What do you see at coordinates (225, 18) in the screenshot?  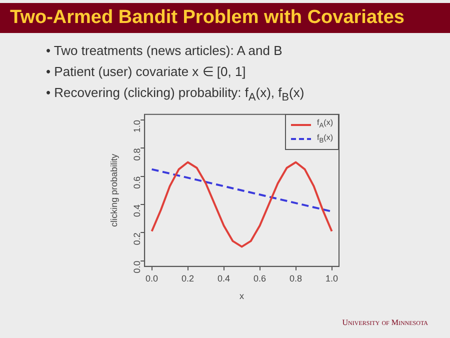 I see `chart-title: Two-Armed Bandit Problem with Covariates` at bounding box center [225, 18].